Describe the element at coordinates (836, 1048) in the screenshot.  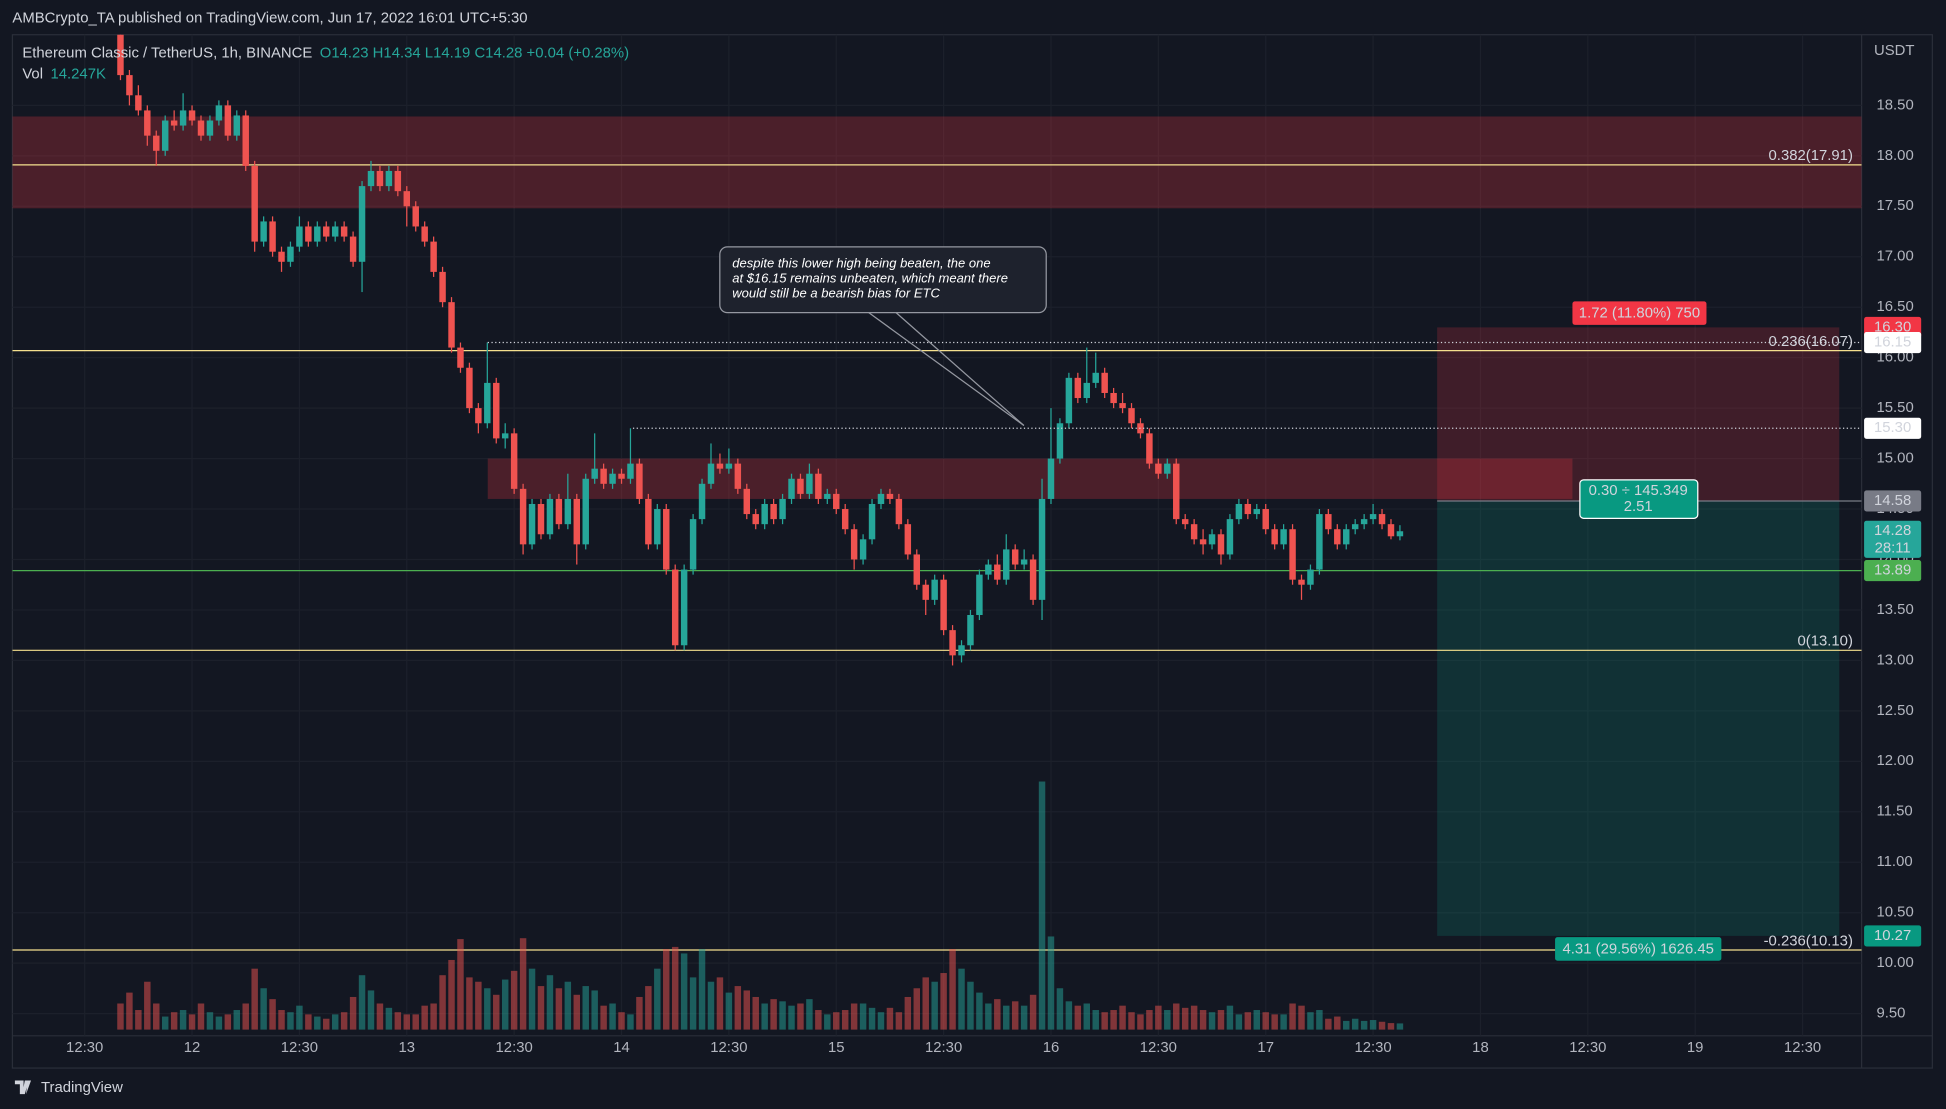
I see `x-tick-label: 15` at that location.